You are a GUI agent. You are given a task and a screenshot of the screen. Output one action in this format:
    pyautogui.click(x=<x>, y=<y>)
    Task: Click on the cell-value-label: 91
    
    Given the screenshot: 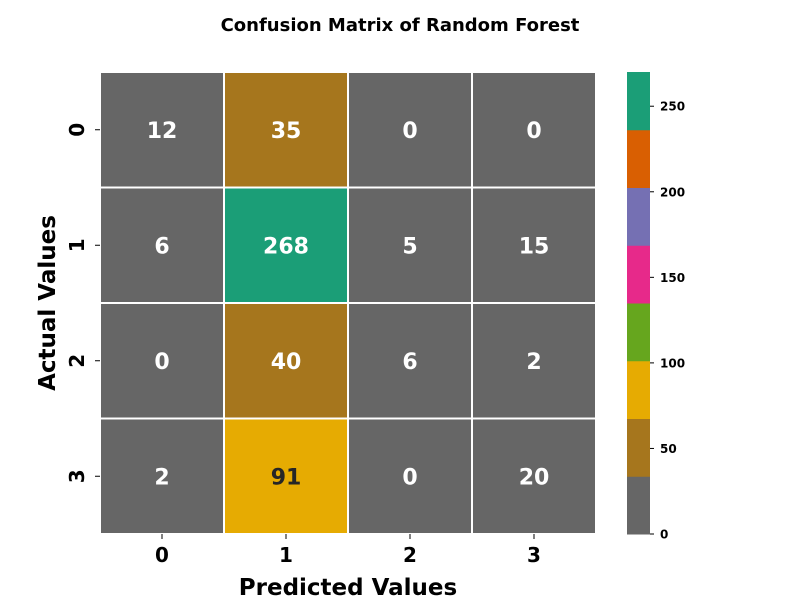 What is the action you would take?
    pyautogui.click(x=286, y=477)
    